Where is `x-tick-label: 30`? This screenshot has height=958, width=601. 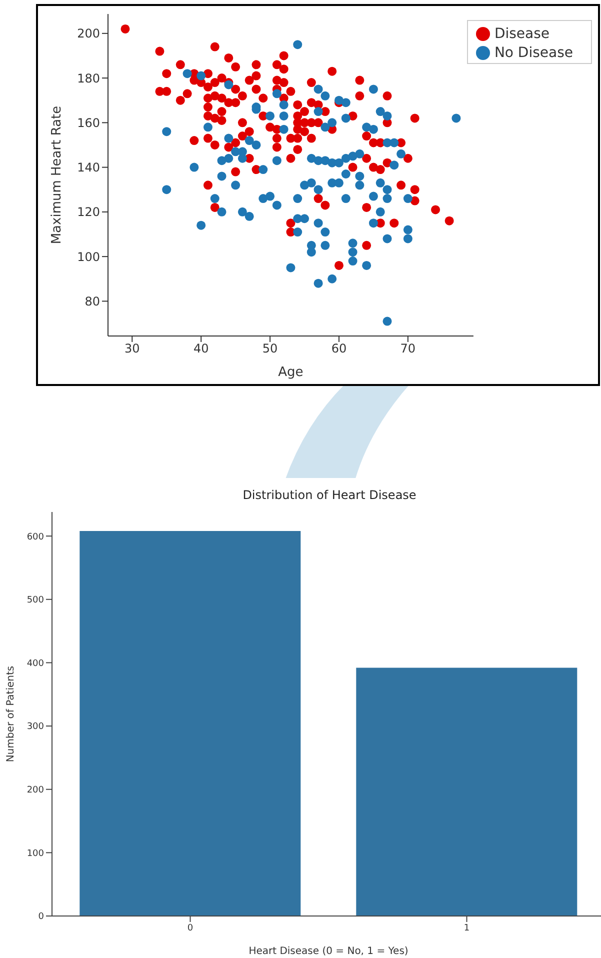
x-tick-label: 30 is located at coordinates (132, 349).